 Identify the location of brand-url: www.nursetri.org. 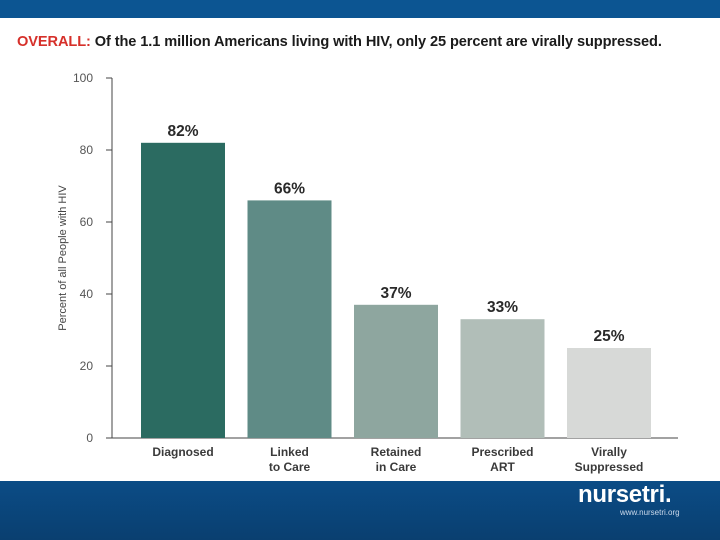
(650, 512).